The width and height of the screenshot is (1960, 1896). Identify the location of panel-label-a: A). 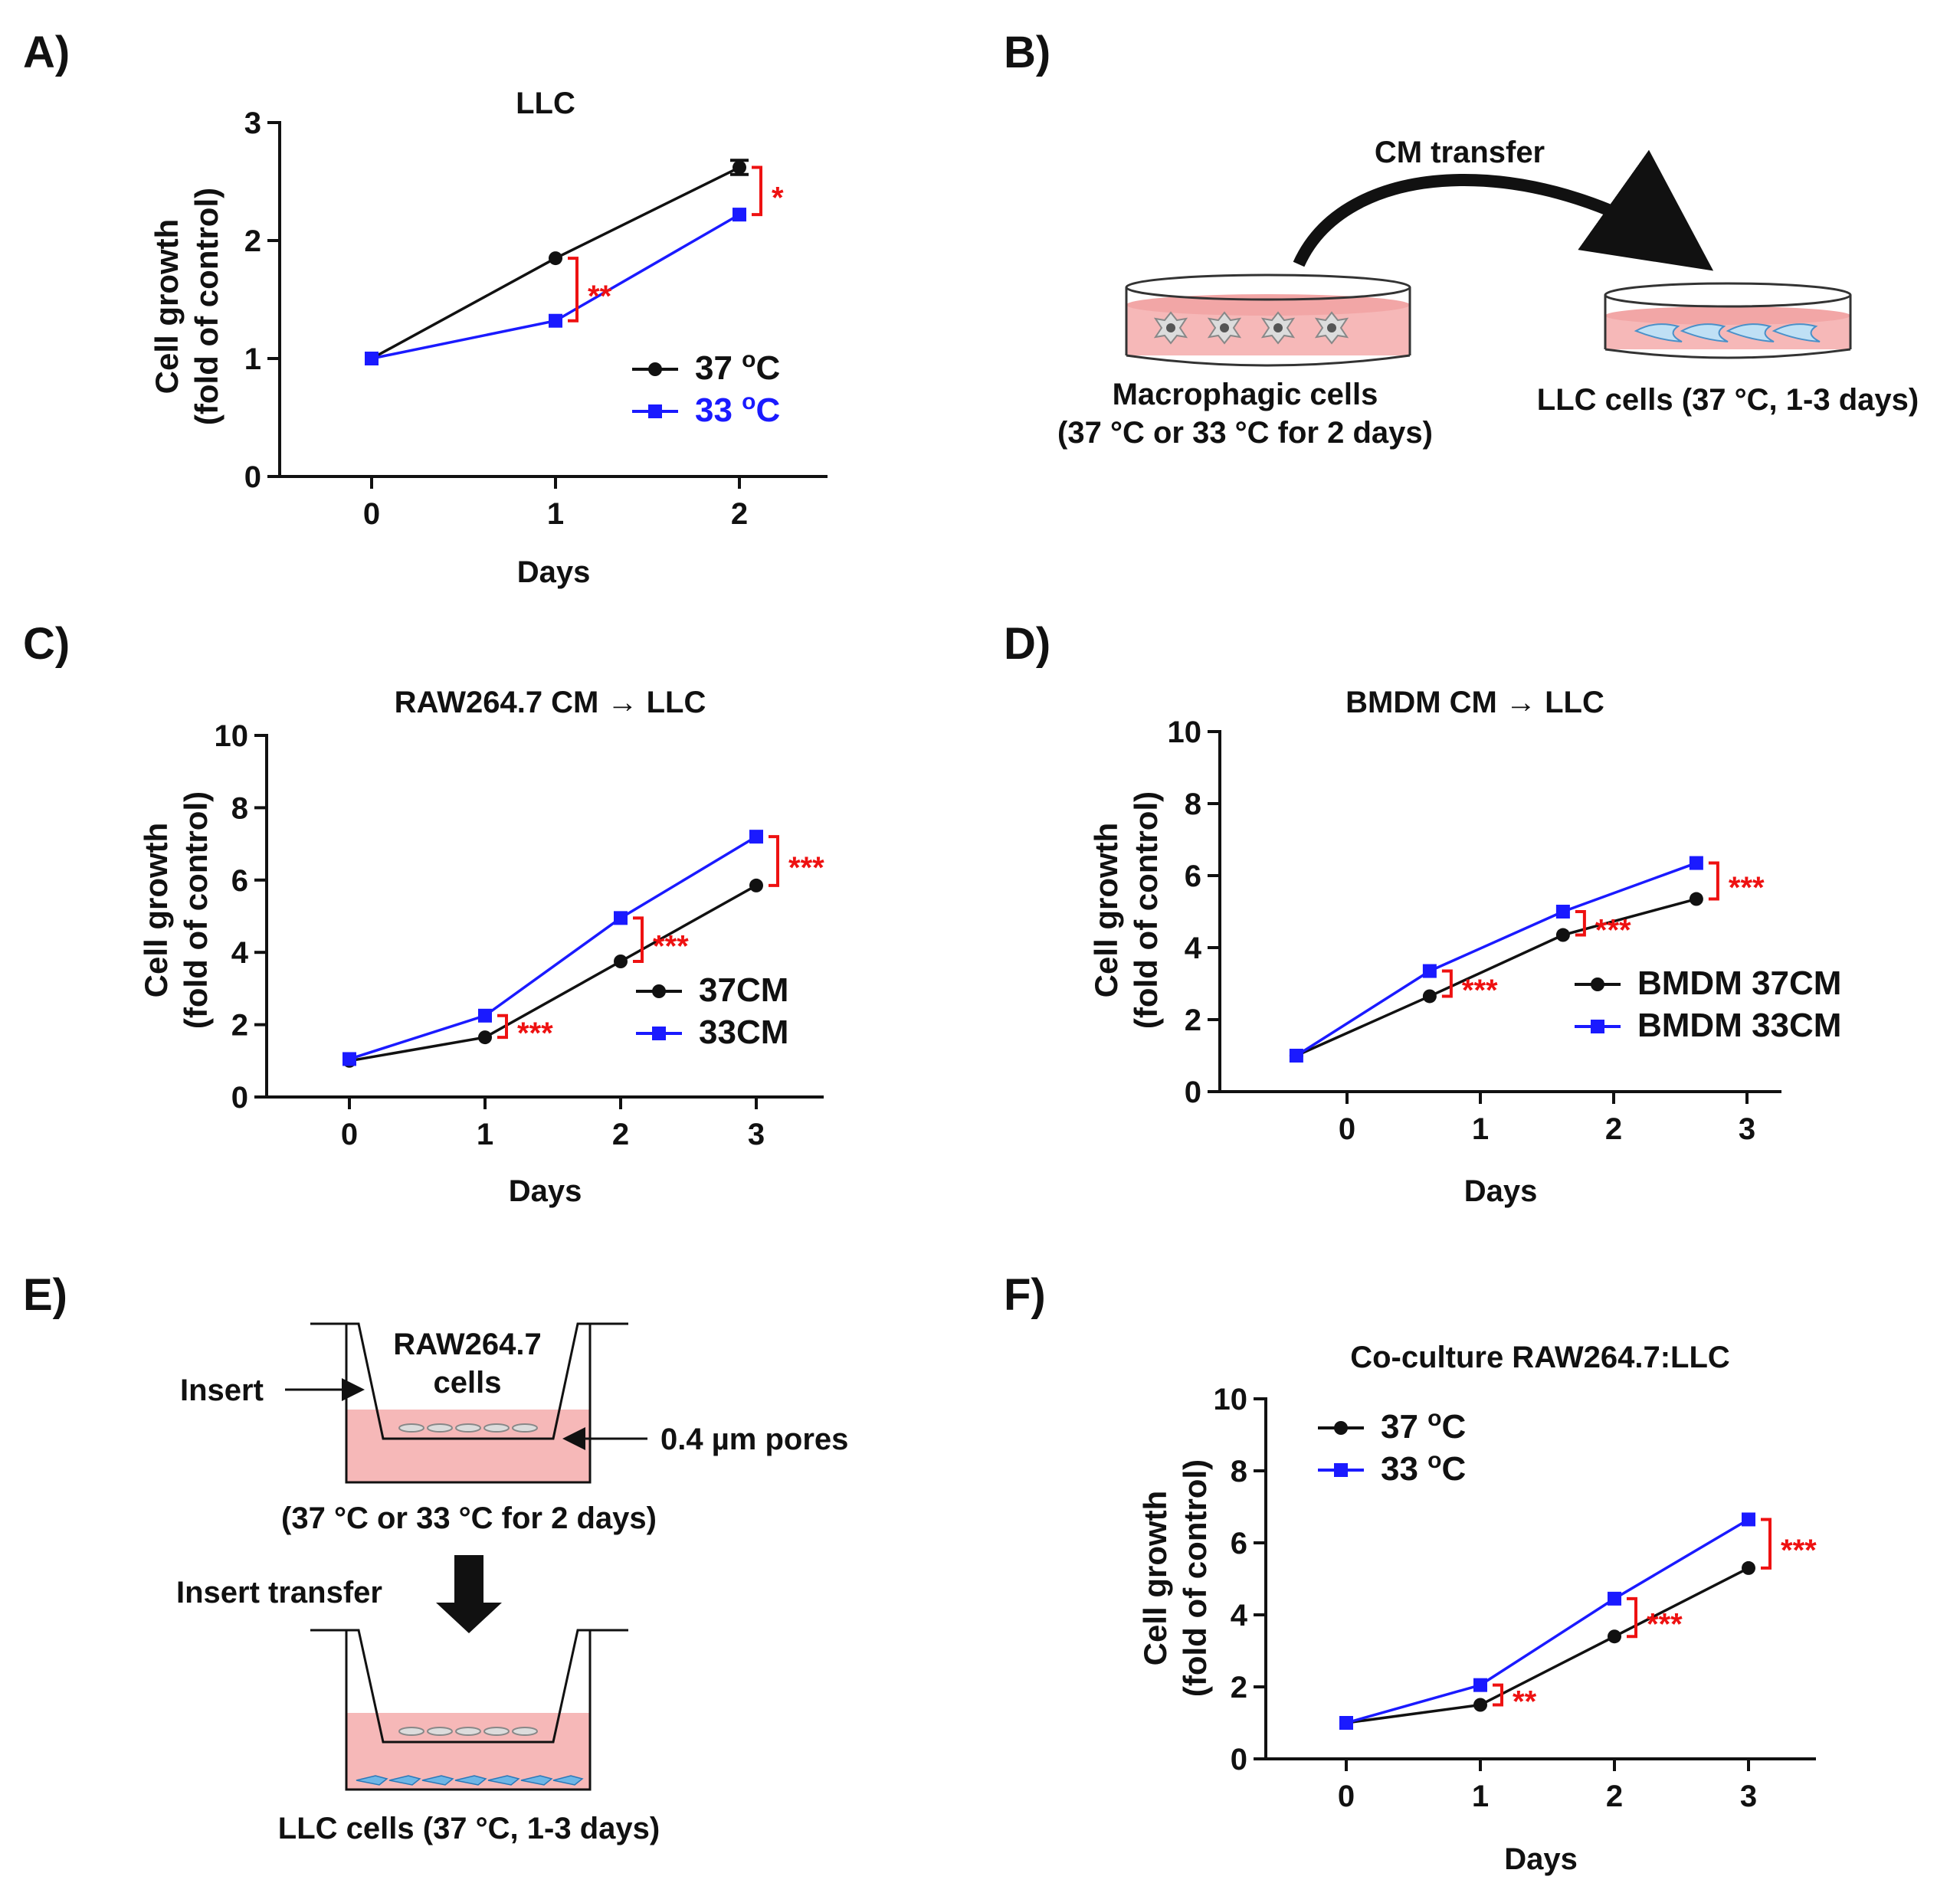
(46, 52).